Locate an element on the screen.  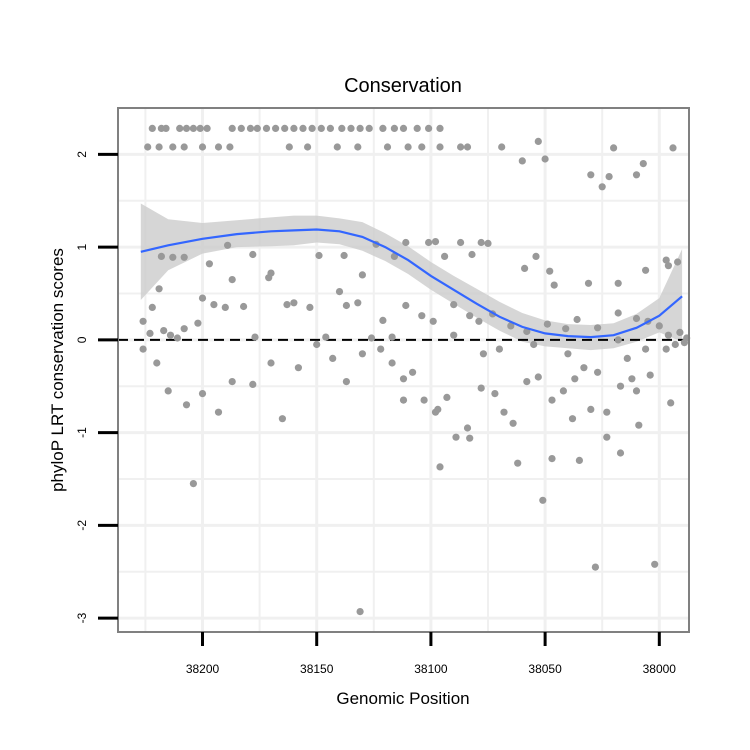
y-tick-label: 1 is located at coordinates (82, 246).